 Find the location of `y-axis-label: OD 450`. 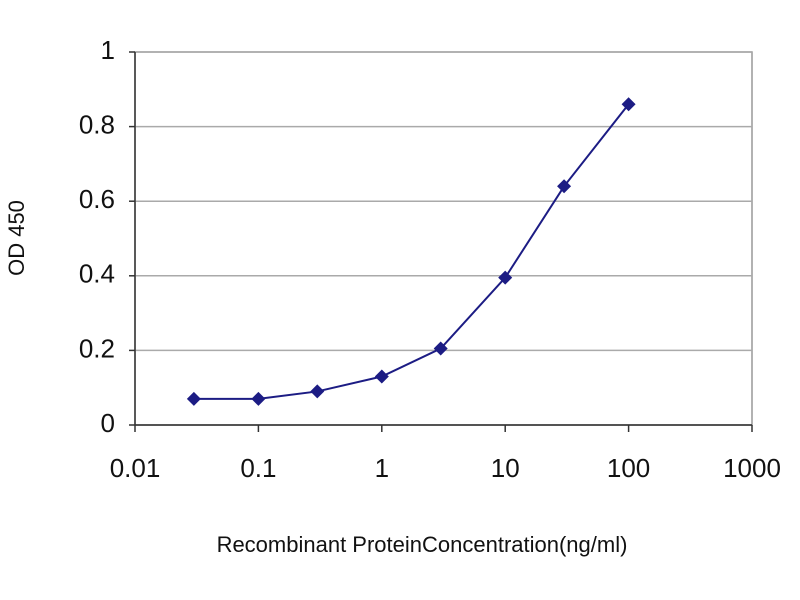

y-axis-label: OD 450 is located at coordinates (16, 238).